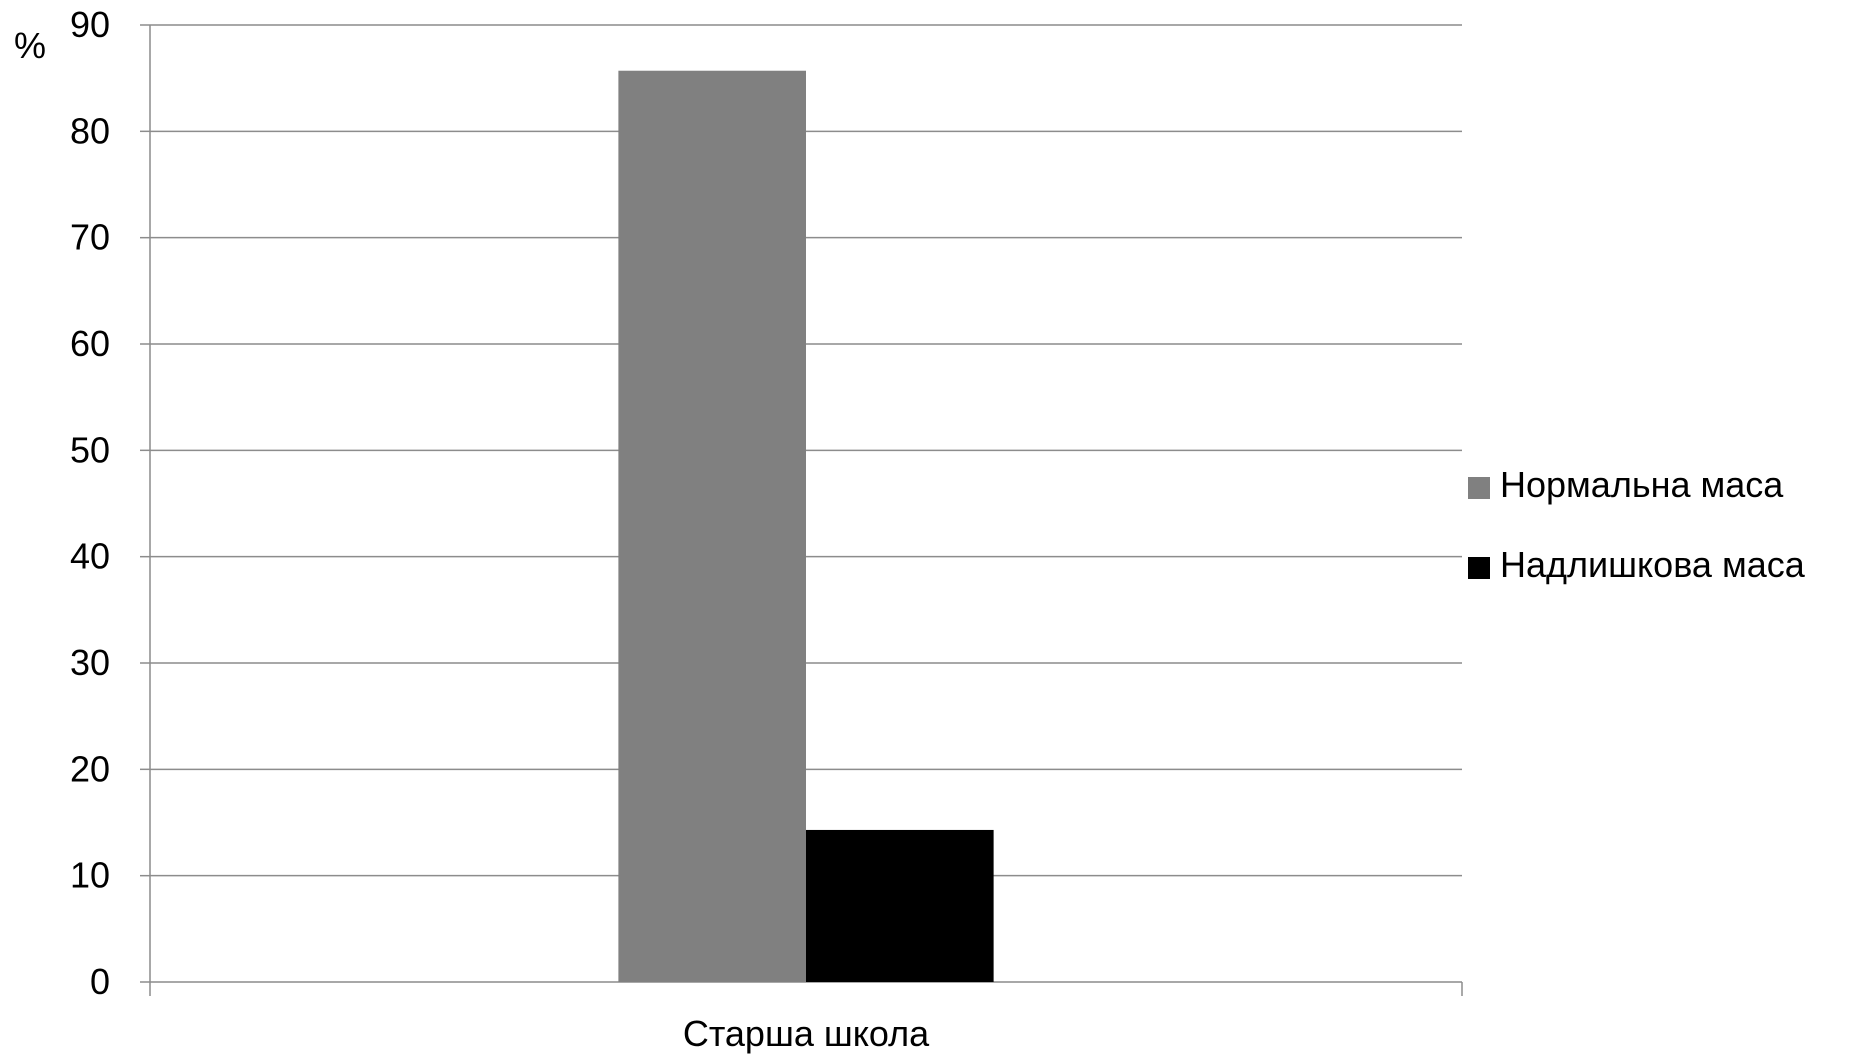  Describe the element at coordinates (30, 45) in the screenshot. I see `y-axis-unit-label: %` at that location.